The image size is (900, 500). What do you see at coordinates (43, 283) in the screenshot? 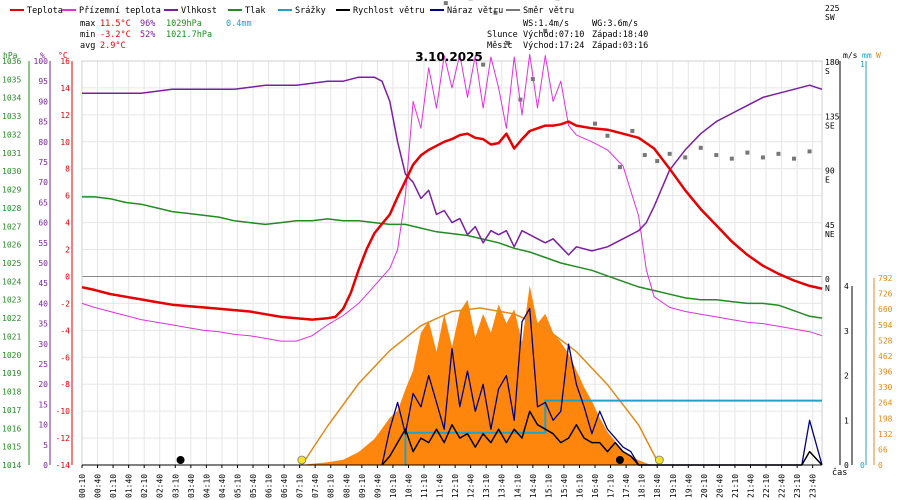
I see `tick-humidity: 45` at bounding box center [43, 283].